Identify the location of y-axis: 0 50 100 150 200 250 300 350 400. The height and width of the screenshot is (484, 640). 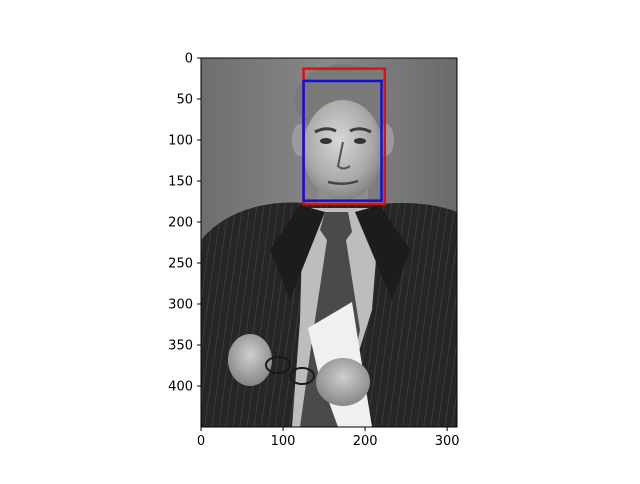
(184, 223).